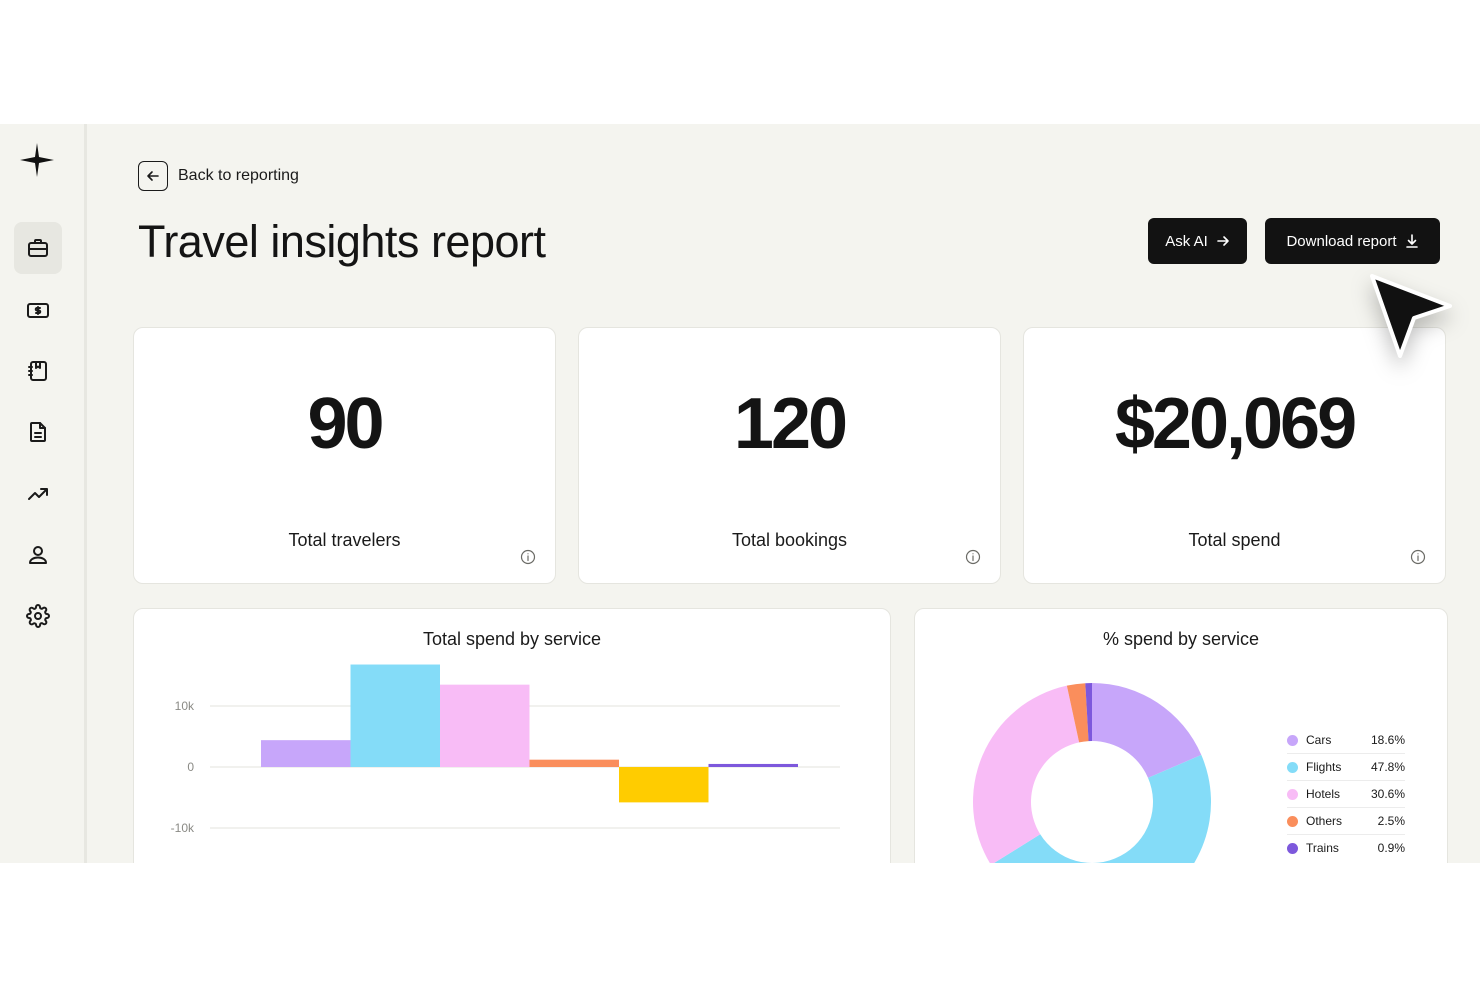 The image size is (1480, 987). Describe the element at coordinates (1391, 821) in the screenshot. I see `legend-value: 2.5%` at that location.